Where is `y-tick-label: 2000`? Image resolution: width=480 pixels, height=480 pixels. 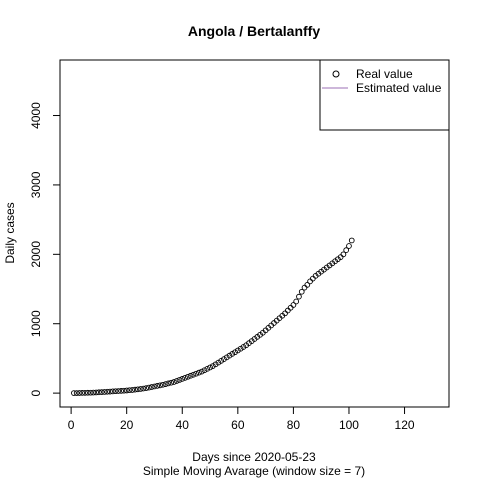 y-tick-label: 2000 is located at coordinates (36, 254).